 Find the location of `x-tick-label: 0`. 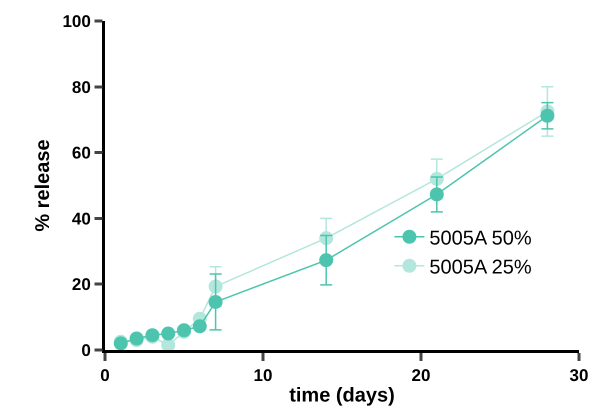

x-tick-label: 0 is located at coordinates (105, 376).